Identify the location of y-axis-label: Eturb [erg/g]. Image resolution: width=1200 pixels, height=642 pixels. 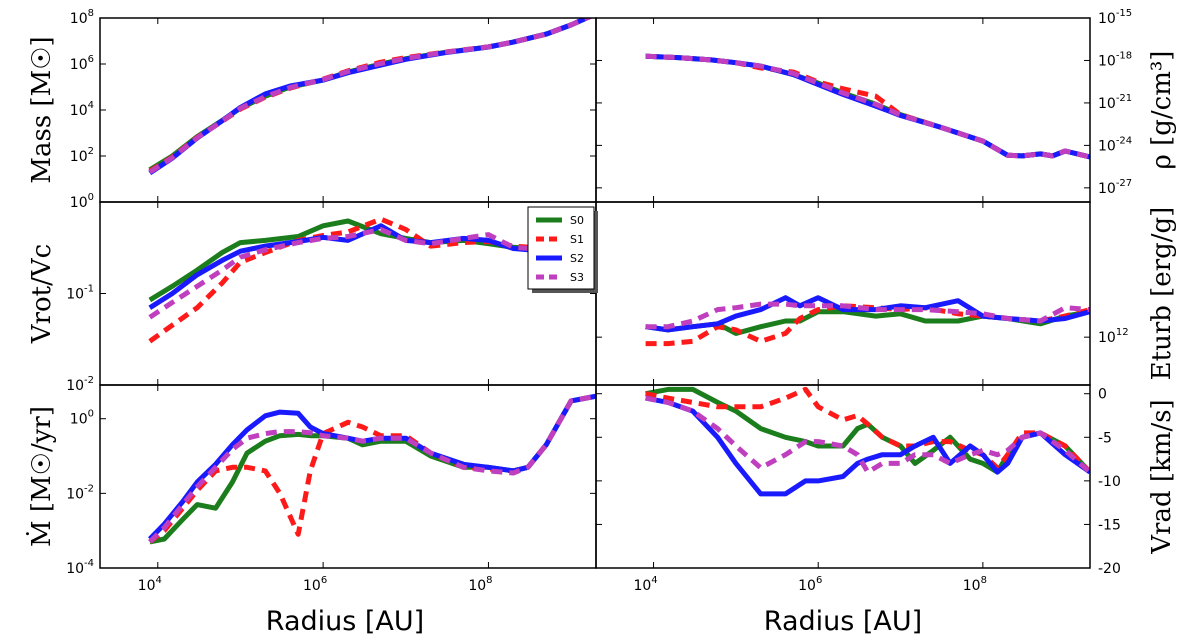
(1162, 294).